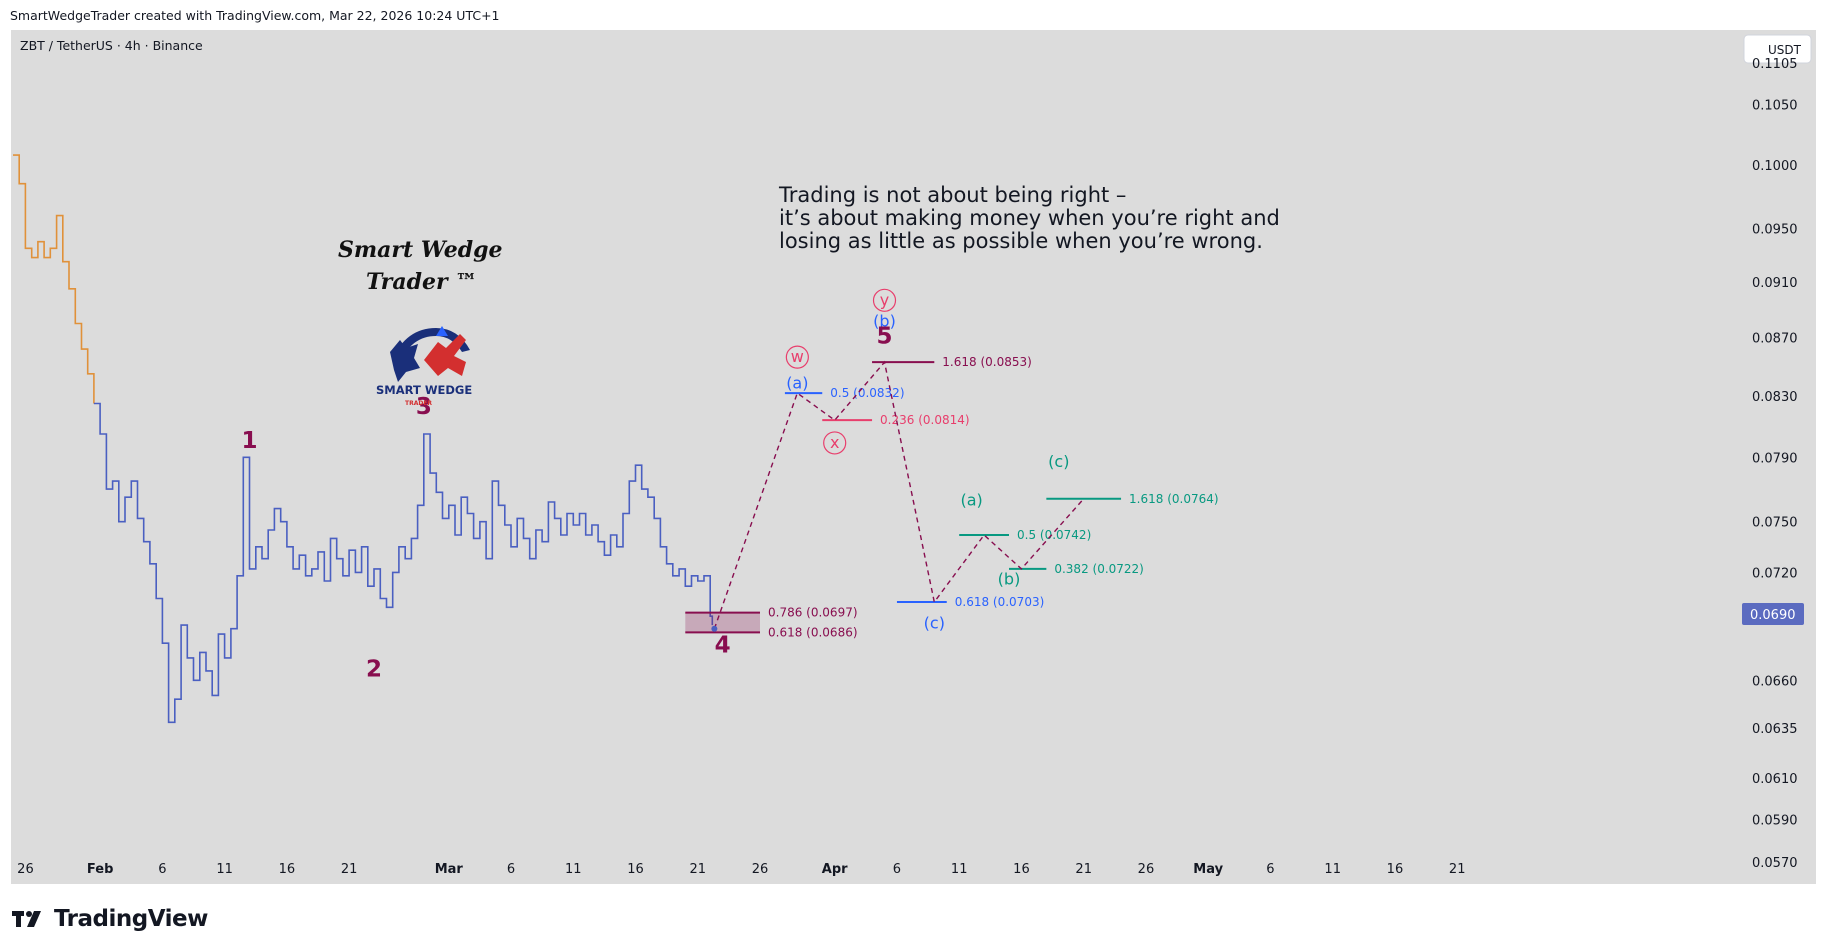 This screenshot has width=1826, height=952. Describe the element at coordinates (925, 420) in the screenshot. I see `fib-level-label: 0.236 (0.0814)` at that location.